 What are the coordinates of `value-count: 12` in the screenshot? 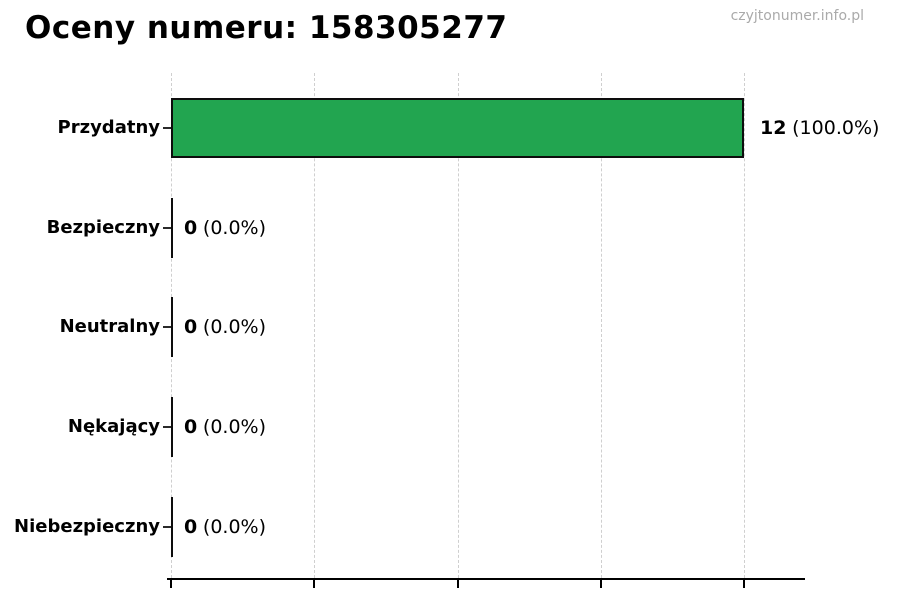 It's located at (773, 128).